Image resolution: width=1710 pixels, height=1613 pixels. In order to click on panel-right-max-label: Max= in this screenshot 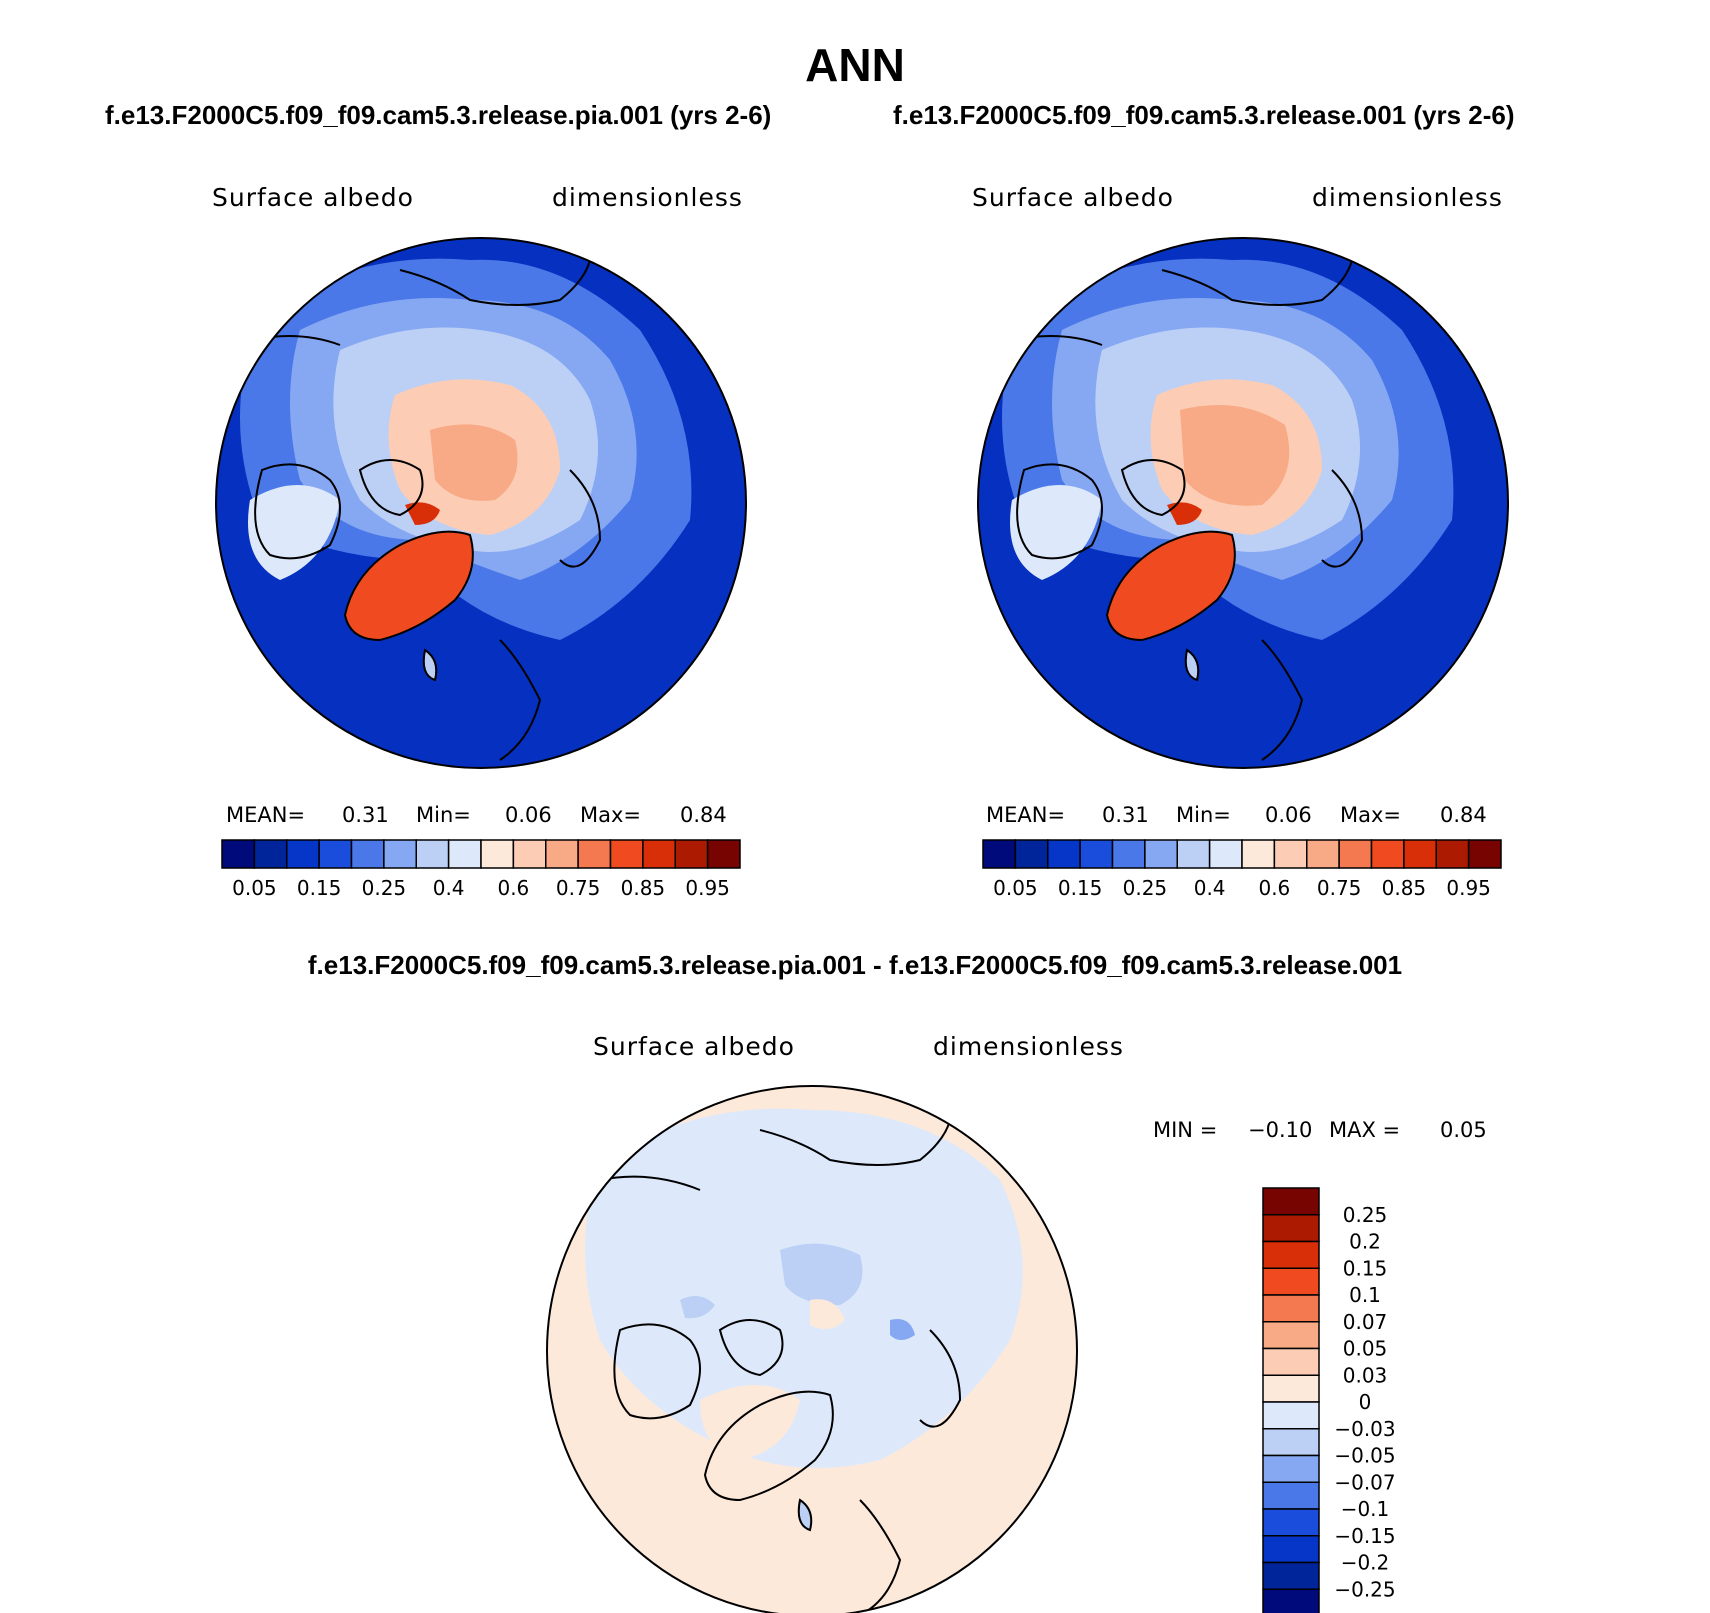, I will do `click(1371, 815)`.